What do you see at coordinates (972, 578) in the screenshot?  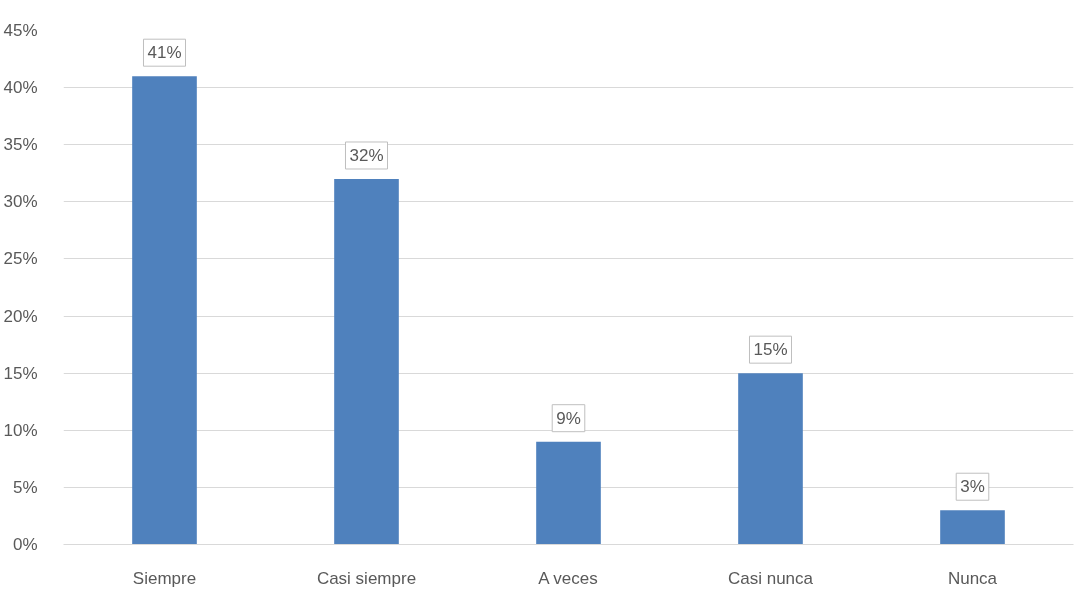 I see `x-tick-label: Nunca` at bounding box center [972, 578].